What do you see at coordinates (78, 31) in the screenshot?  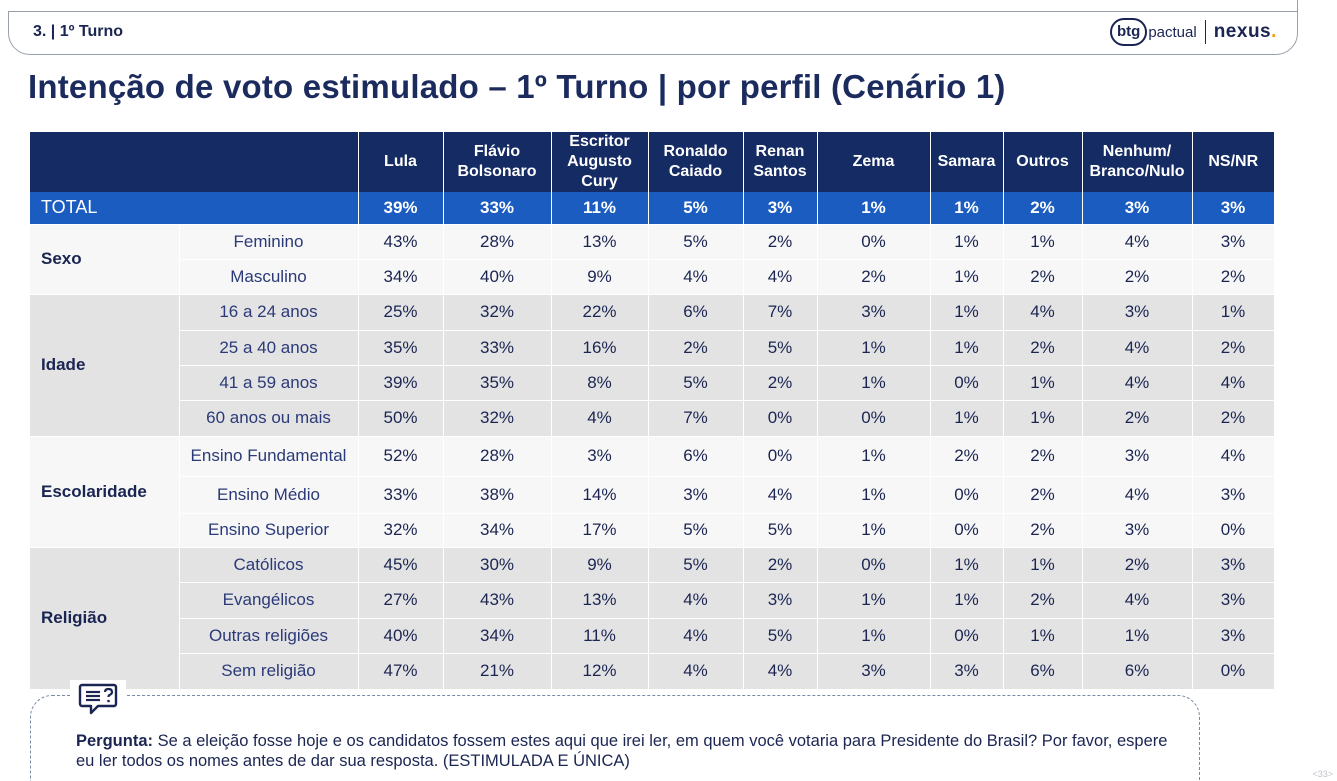 I see `section-tag: 3. | 1º Turno` at bounding box center [78, 31].